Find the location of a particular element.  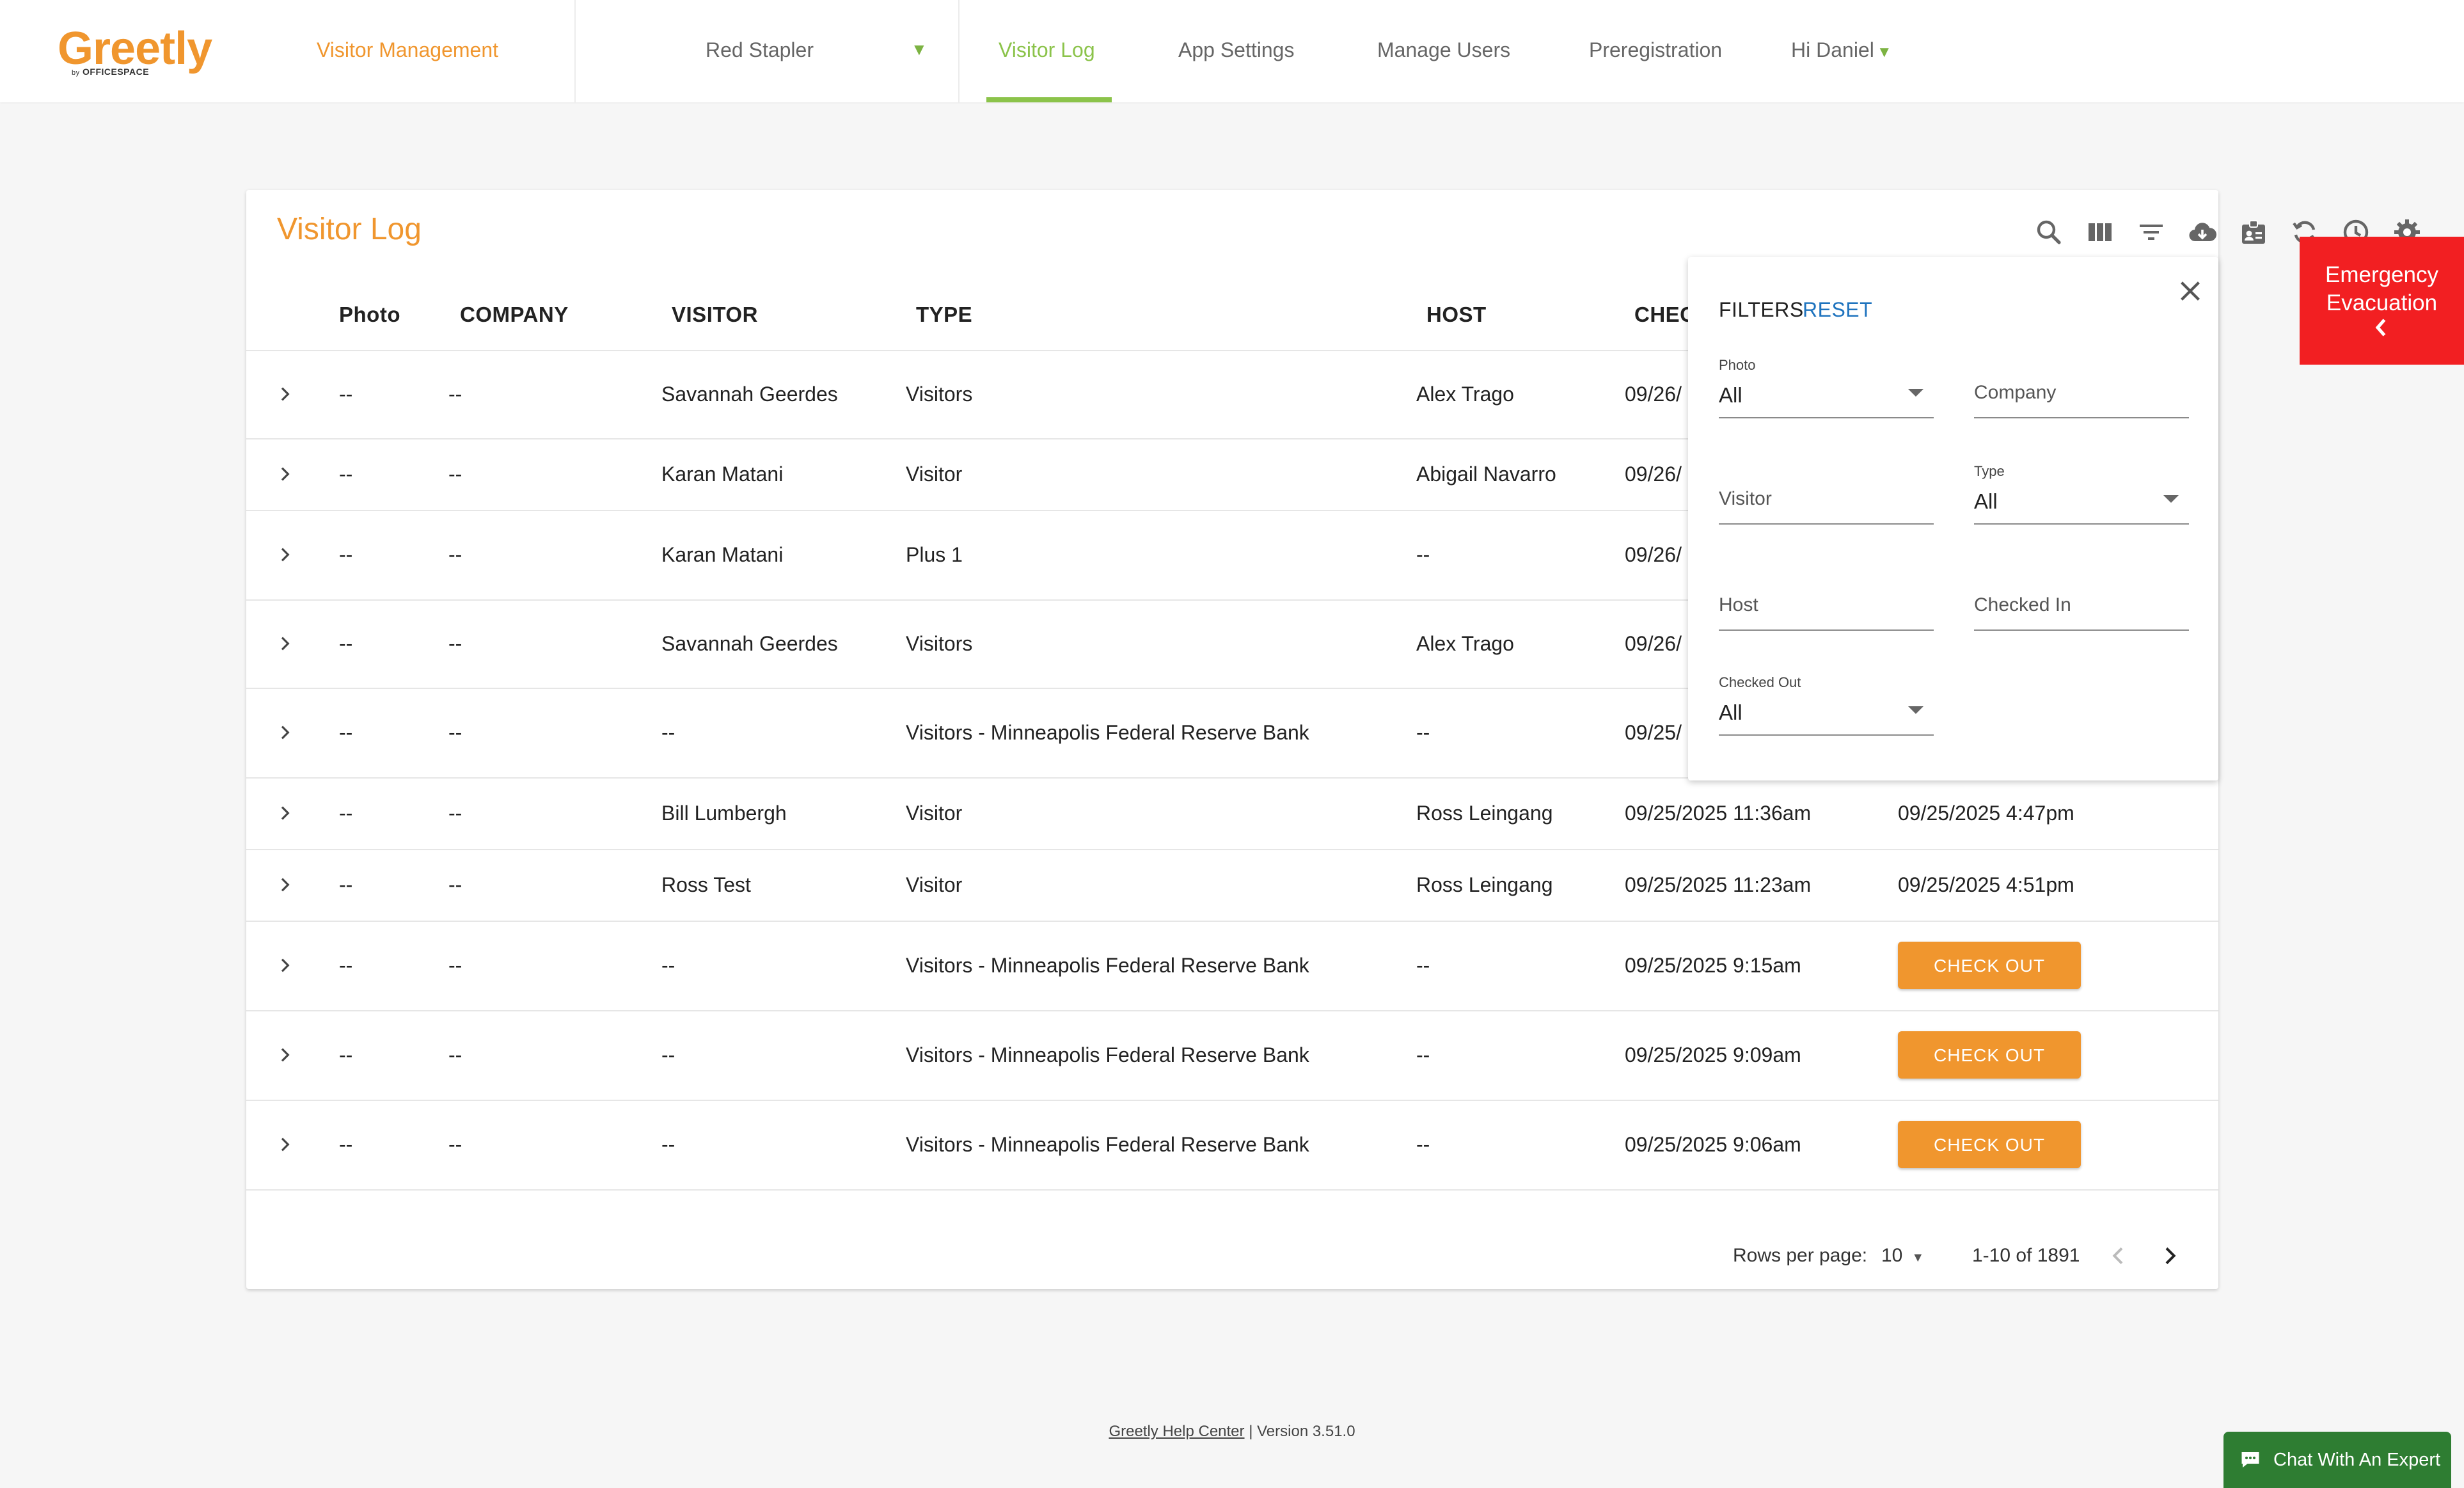

user-menu: Hi Daniel ▼ is located at coordinates (1841, 51).